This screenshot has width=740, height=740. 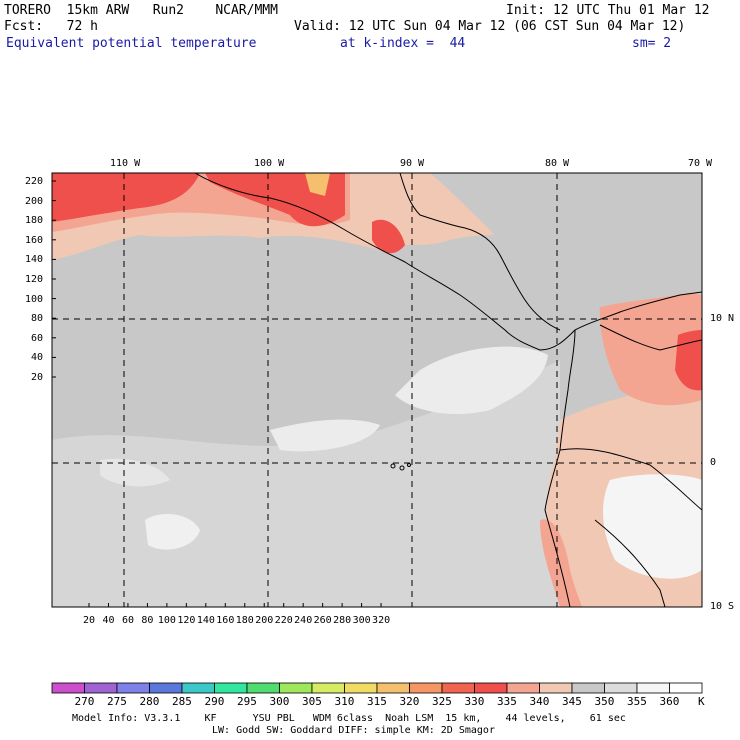 What do you see at coordinates (701, 701) in the screenshot?
I see `colorbar-unit: K` at bounding box center [701, 701].